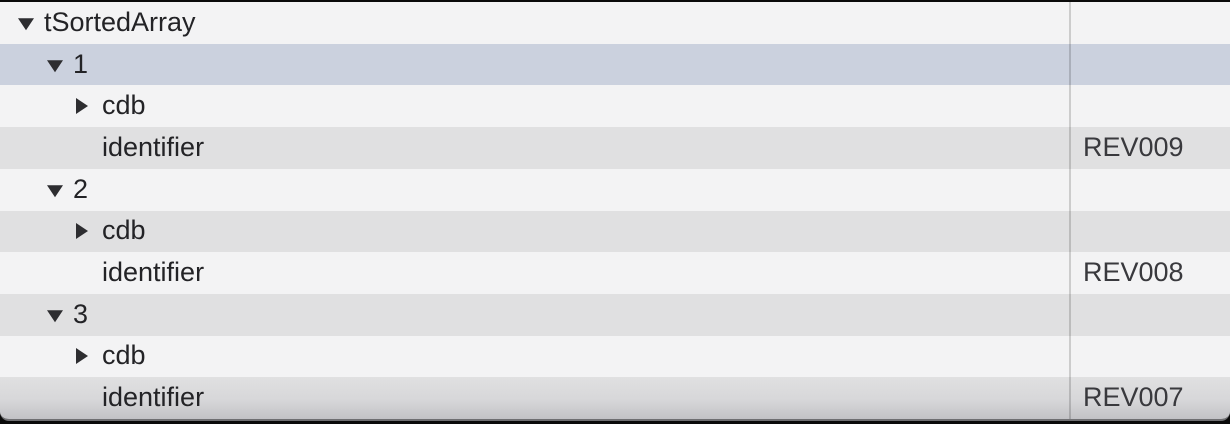 The height and width of the screenshot is (424, 1230). I want to click on row-label: 2, so click(81, 188).